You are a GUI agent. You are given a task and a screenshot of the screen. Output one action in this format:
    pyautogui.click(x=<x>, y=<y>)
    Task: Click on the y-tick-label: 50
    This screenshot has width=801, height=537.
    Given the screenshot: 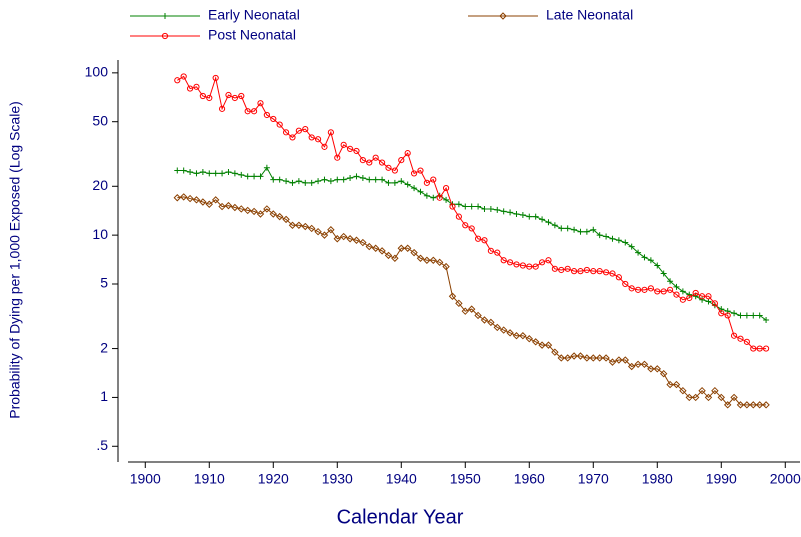 What is the action you would take?
    pyautogui.click(x=100, y=120)
    